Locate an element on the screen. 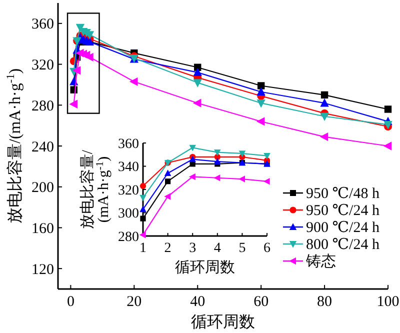 This screenshot has width=400, height=333. x-tick-label: 80 is located at coordinates (324, 302).